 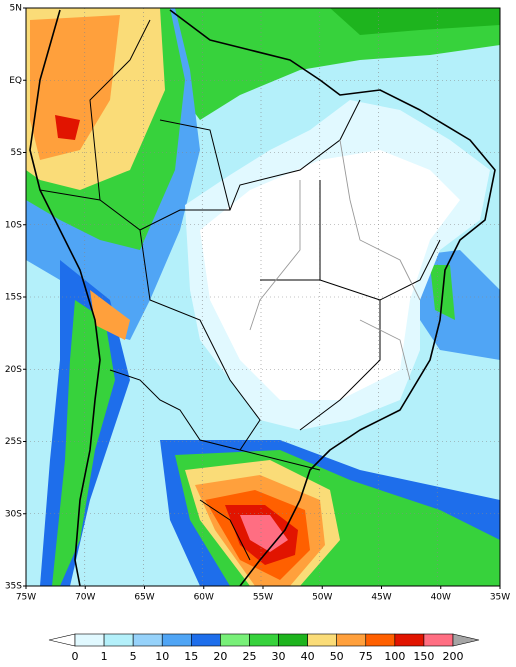 What do you see at coordinates (13, 587) in the screenshot?
I see `lat-label: 35S` at bounding box center [13, 587].